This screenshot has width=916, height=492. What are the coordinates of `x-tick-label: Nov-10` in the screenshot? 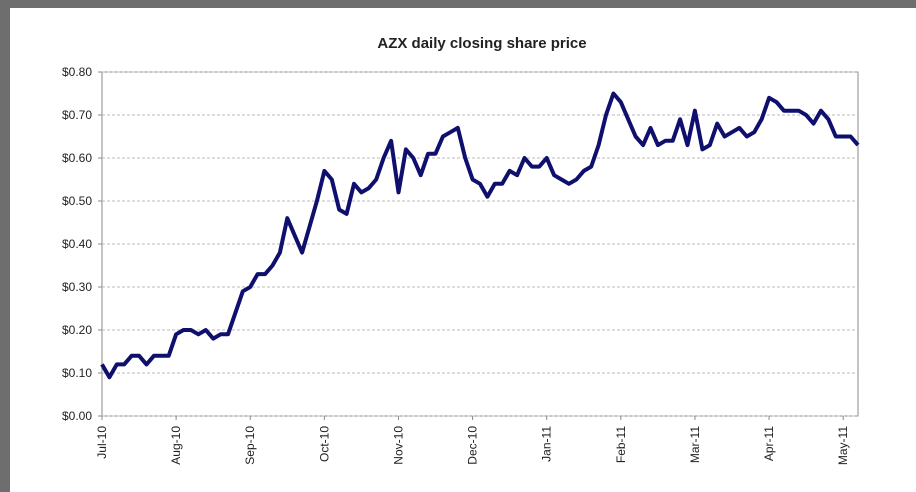 It's located at (398, 445).